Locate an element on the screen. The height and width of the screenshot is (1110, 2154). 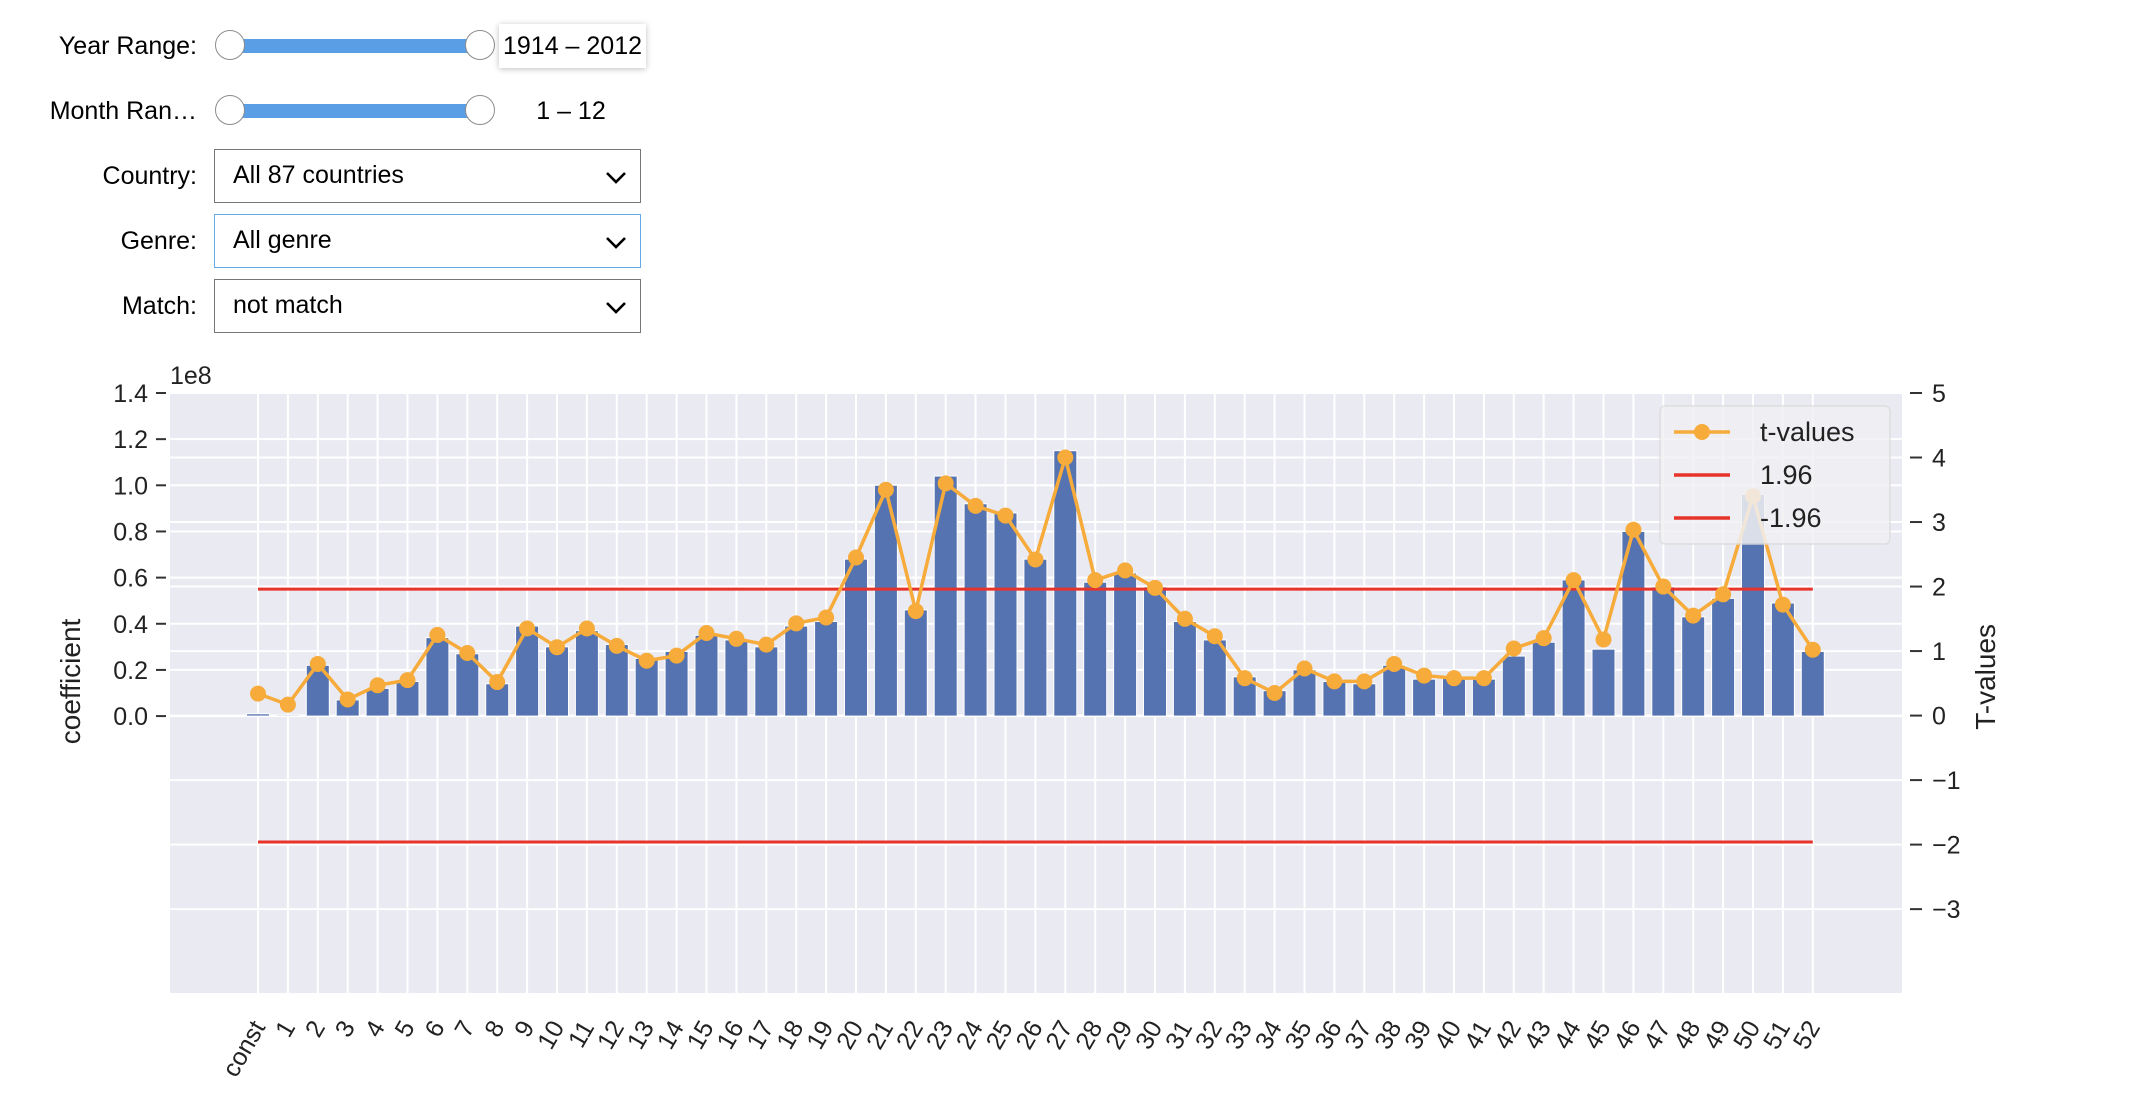
year-range-row: Year Range: 1914 – 2012 is located at coordinates (330, 46).